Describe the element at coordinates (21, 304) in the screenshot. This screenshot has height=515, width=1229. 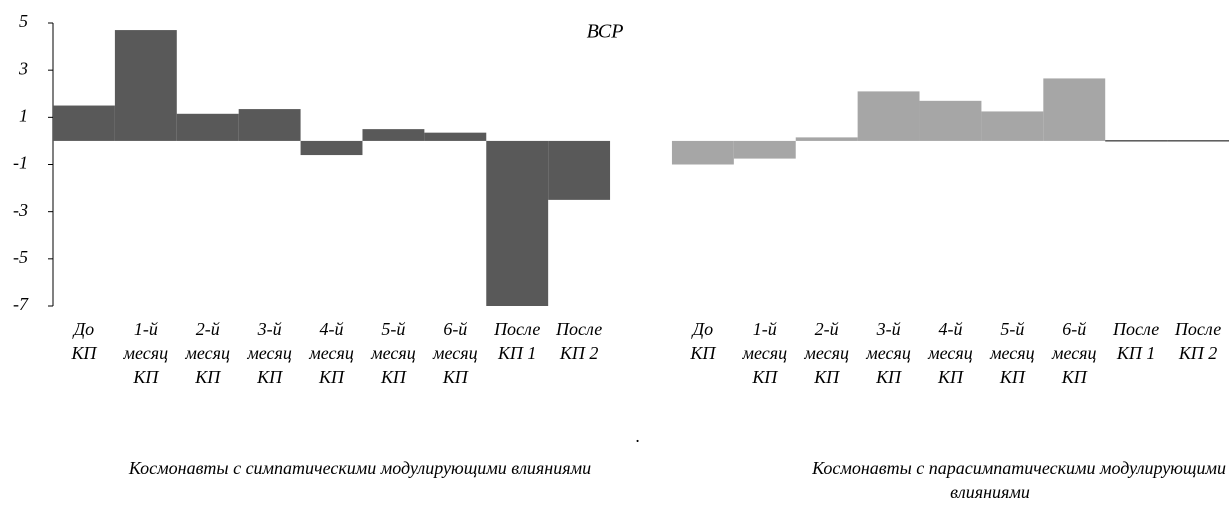
I see `y-tick-label: -7` at that location.